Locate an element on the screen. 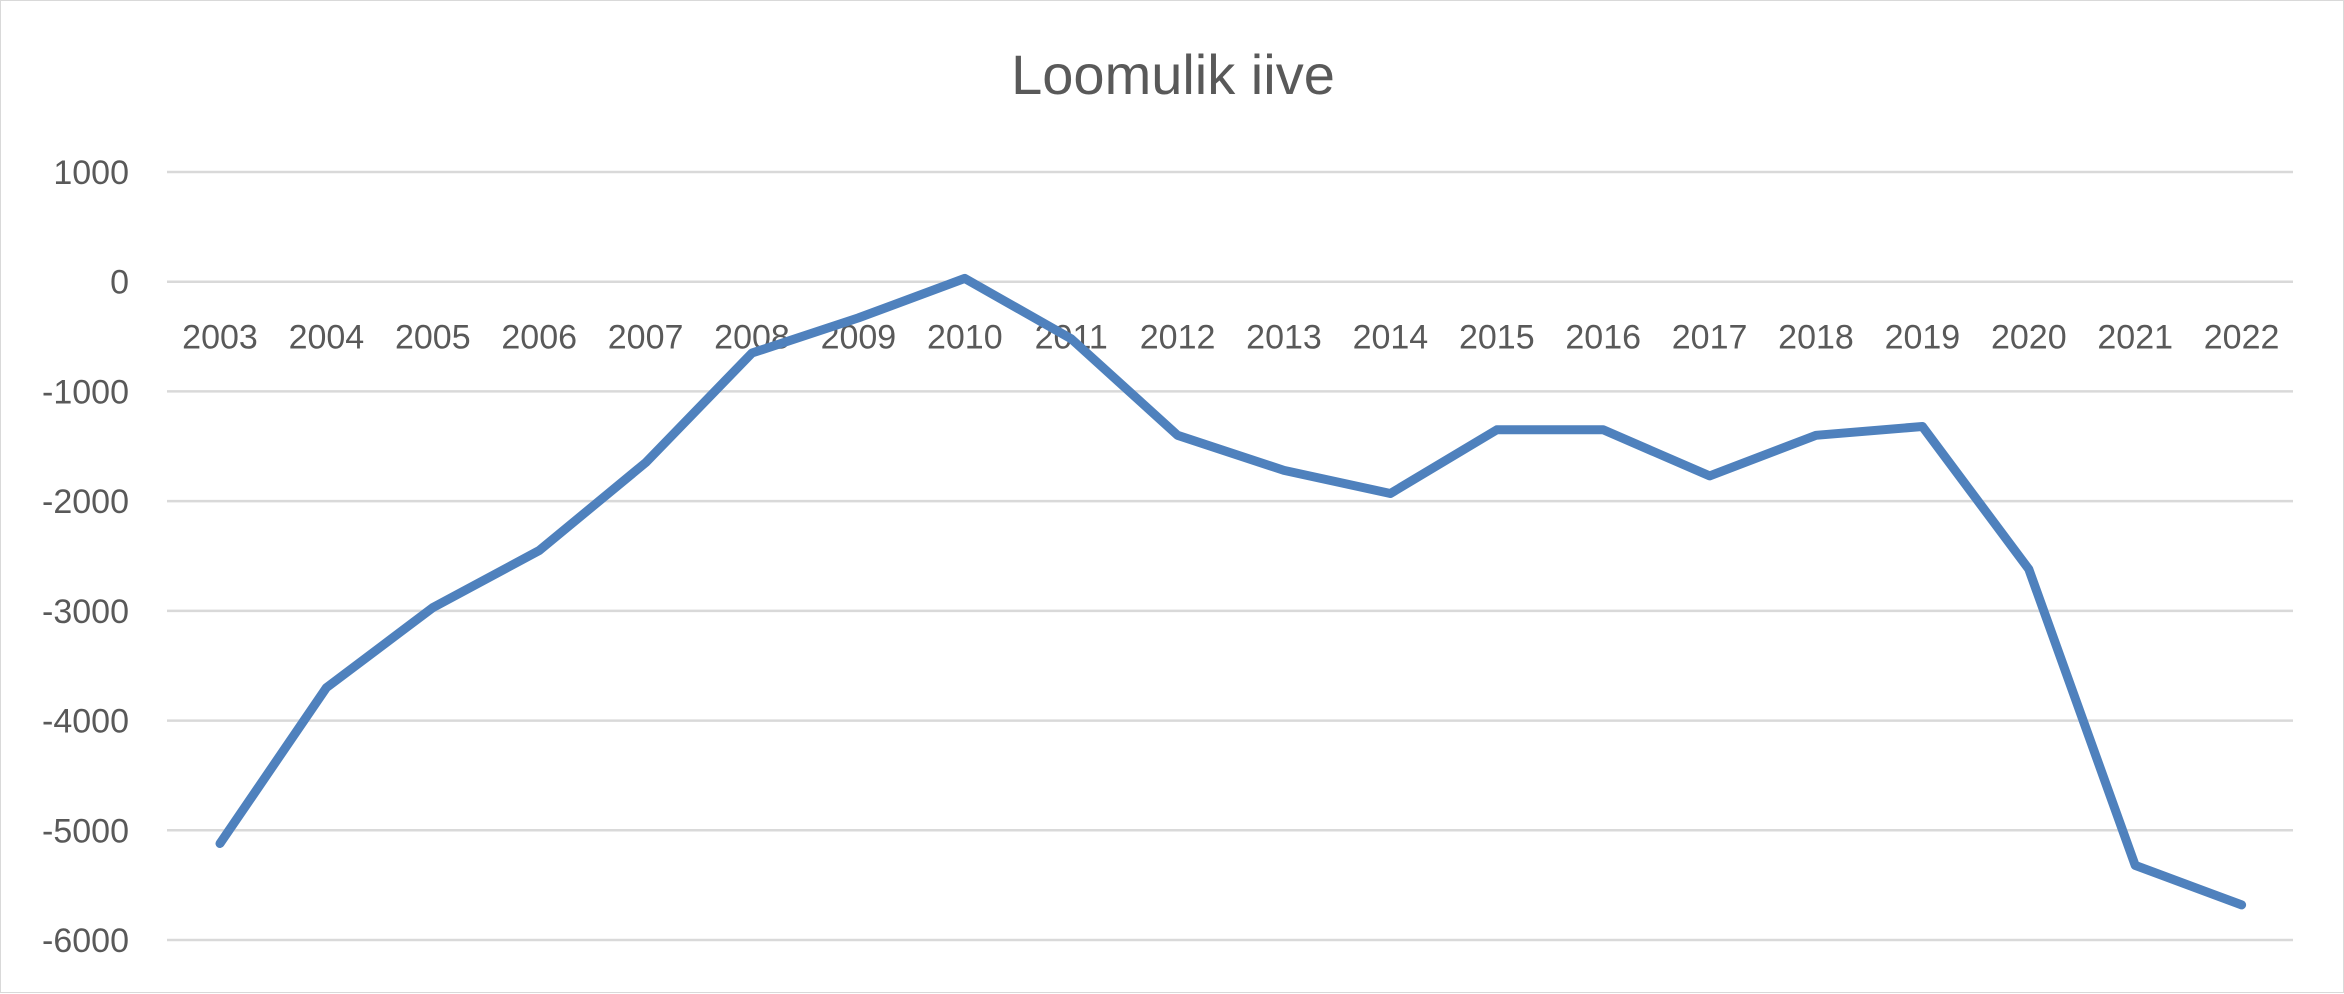  x-tick-label: 2019 is located at coordinates (1923, 338).